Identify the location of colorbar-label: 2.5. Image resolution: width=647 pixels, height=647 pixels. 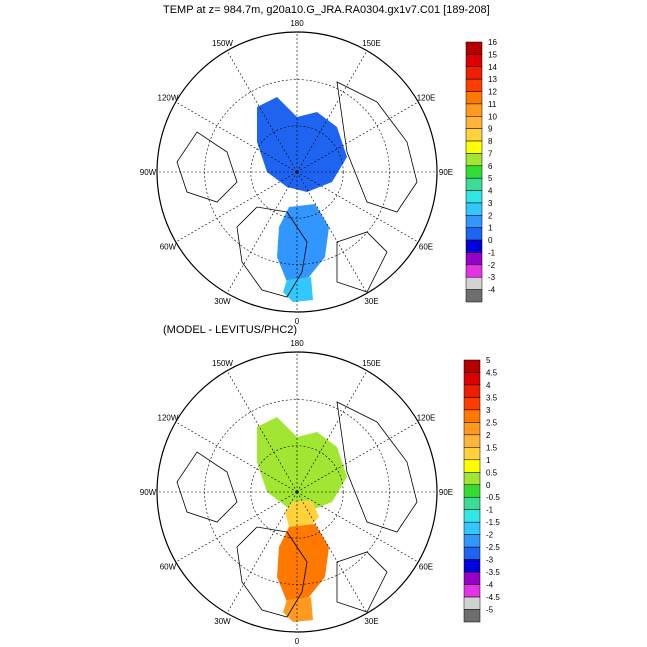
(492, 422).